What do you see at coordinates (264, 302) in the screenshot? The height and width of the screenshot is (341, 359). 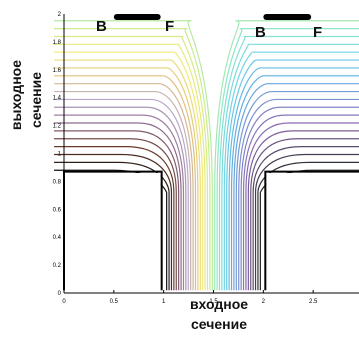 I see `x-tick-label: 2` at bounding box center [264, 302].